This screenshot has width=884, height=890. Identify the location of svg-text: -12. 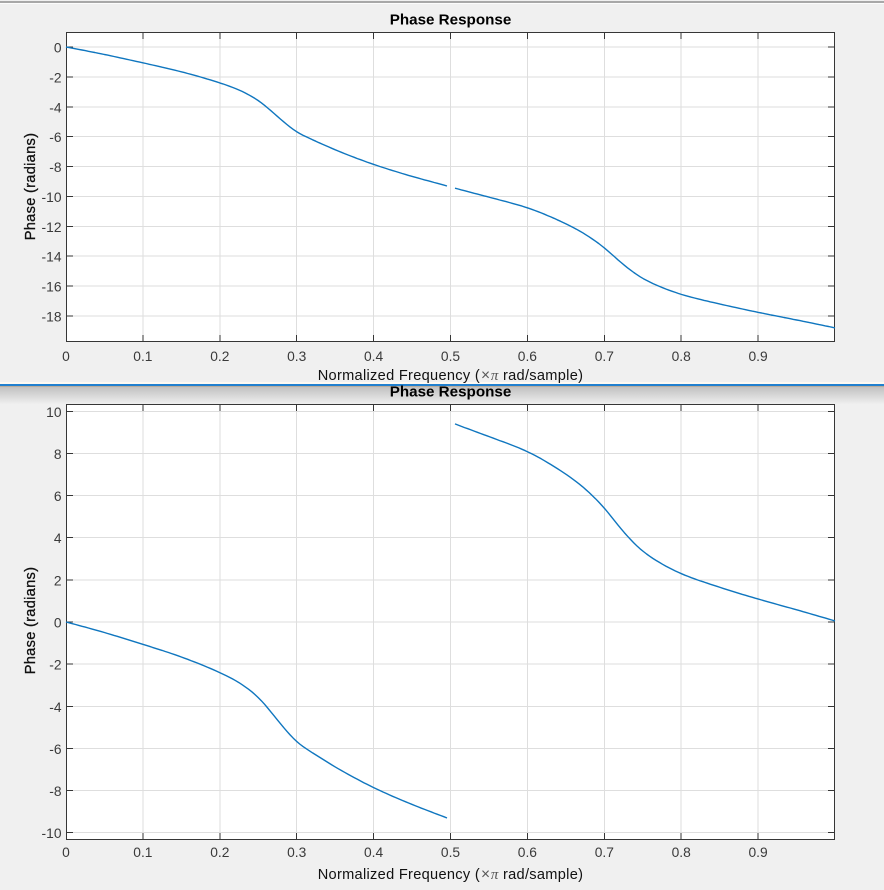
(52, 227).